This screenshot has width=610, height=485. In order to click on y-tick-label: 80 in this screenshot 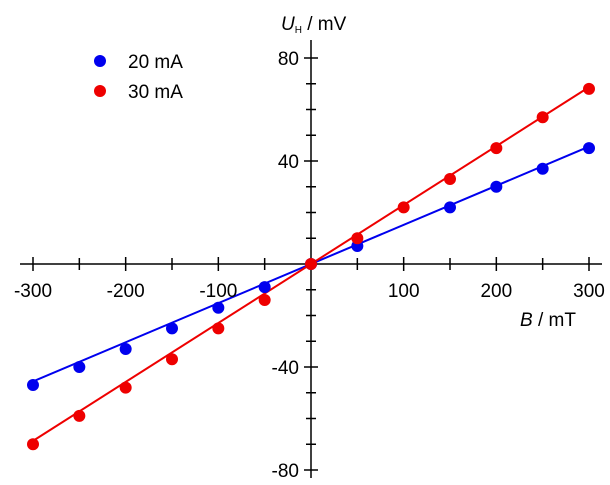, I will do `click(288, 59)`.